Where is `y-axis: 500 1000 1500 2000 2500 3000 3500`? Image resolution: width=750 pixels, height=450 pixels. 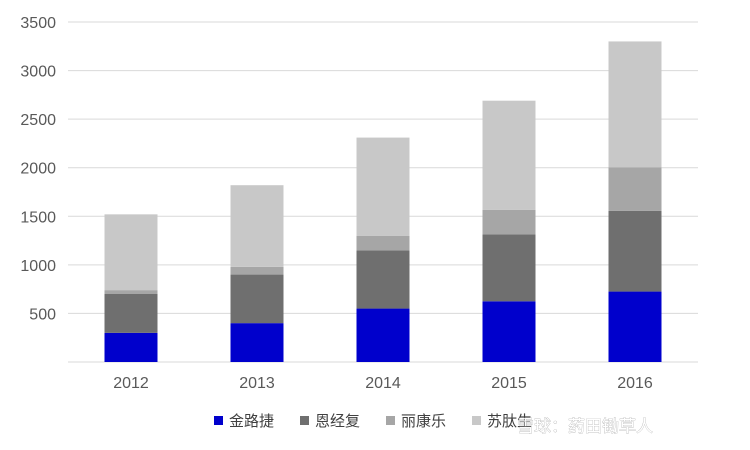 y-axis: 500 1000 1500 2000 2500 3000 3500 is located at coordinates (38, 169).